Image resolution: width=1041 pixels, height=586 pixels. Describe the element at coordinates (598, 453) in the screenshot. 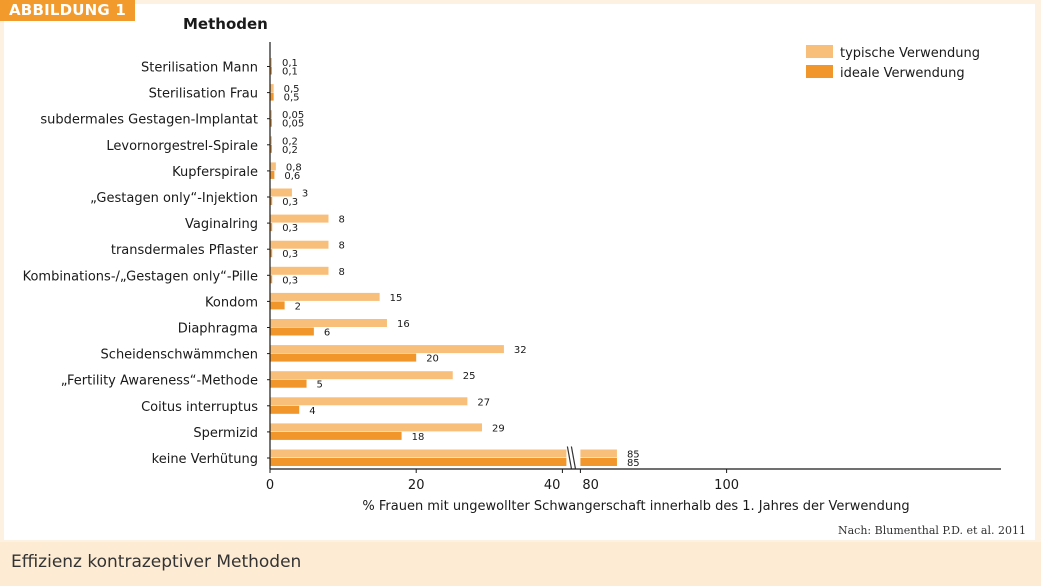

I see `bar-typical-continued` at that location.